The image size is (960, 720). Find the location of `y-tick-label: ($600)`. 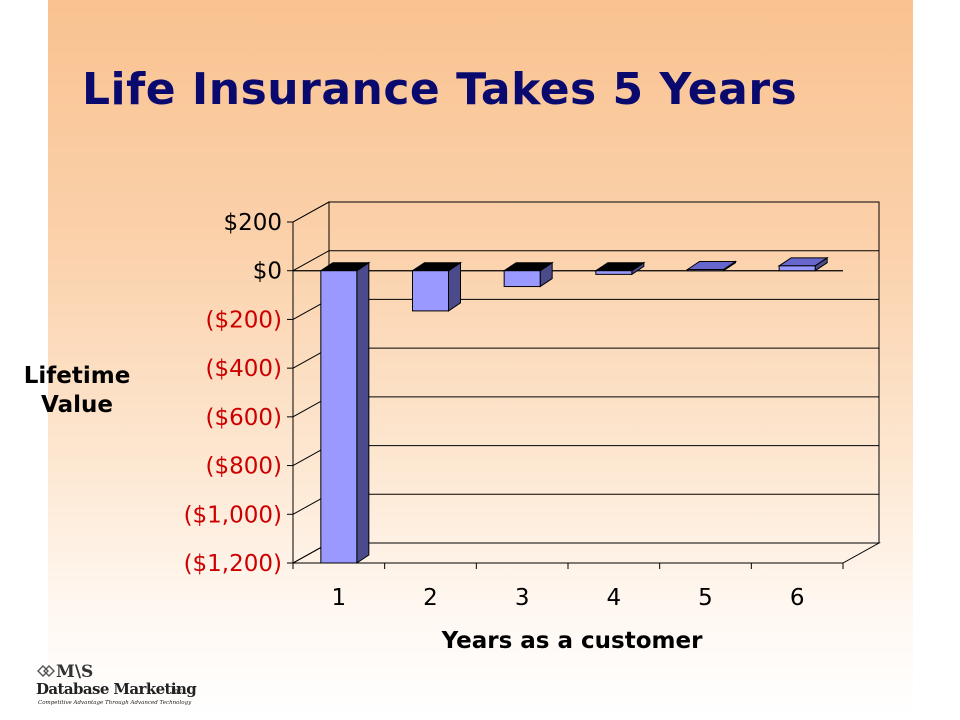

y-tick-label: ($600) is located at coordinates (244, 418).